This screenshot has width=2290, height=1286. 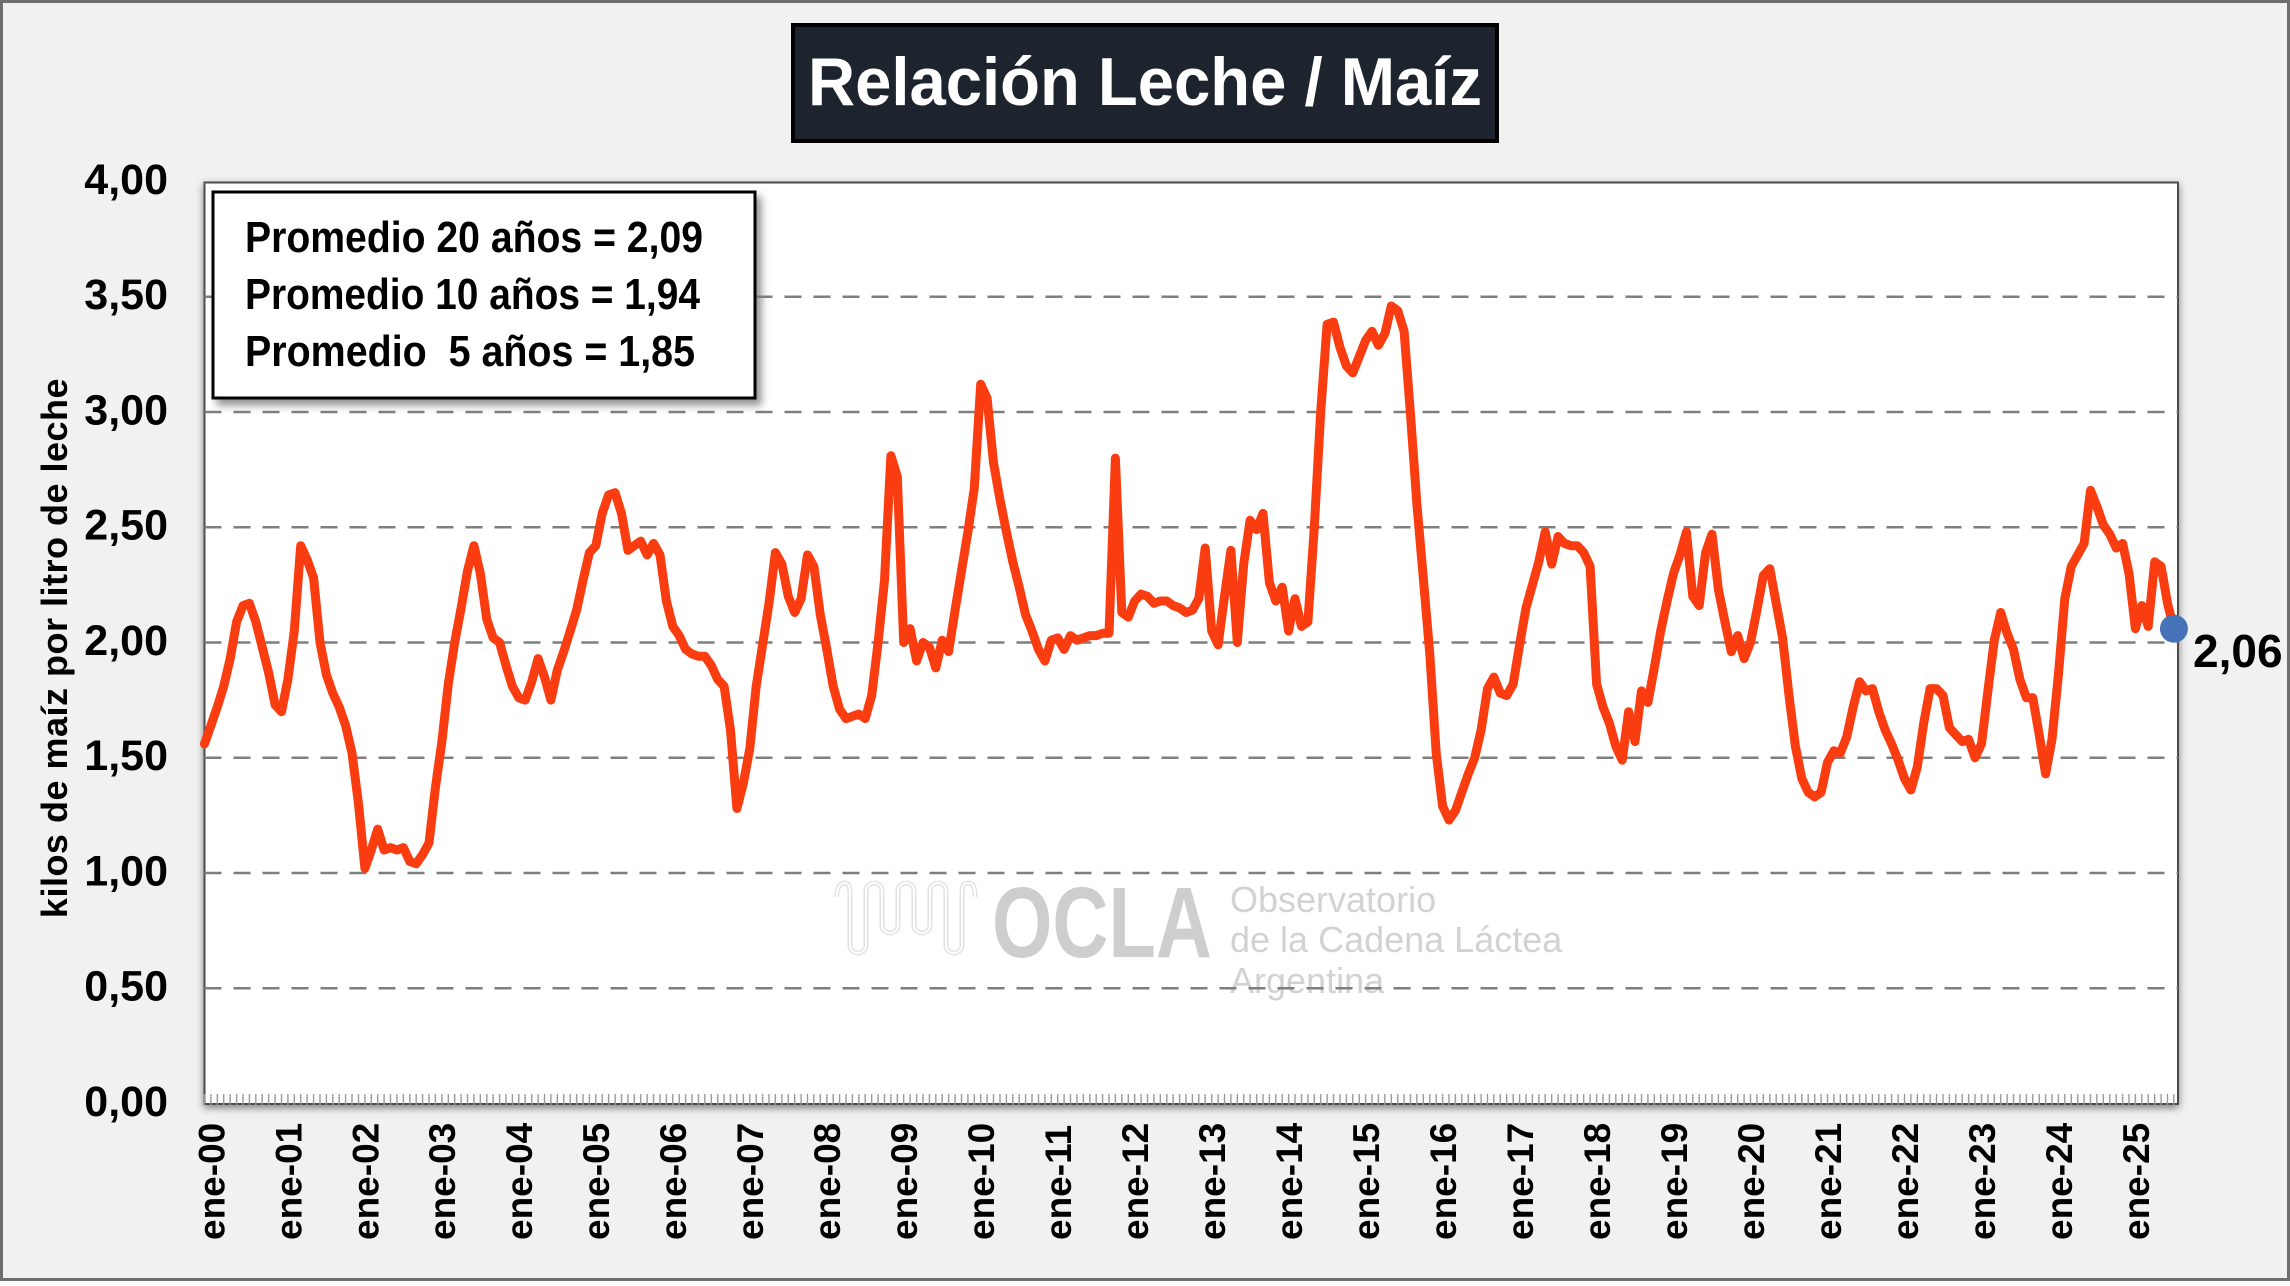 I want to click on svg-text: ene-25, so click(x=2136, y=1181).